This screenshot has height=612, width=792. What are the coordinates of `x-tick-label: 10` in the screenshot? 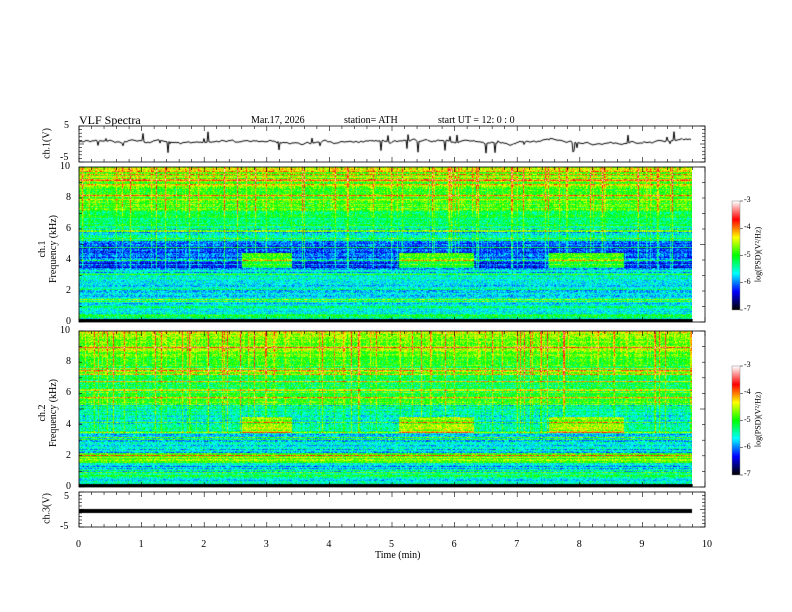 It's located at (707, 544).